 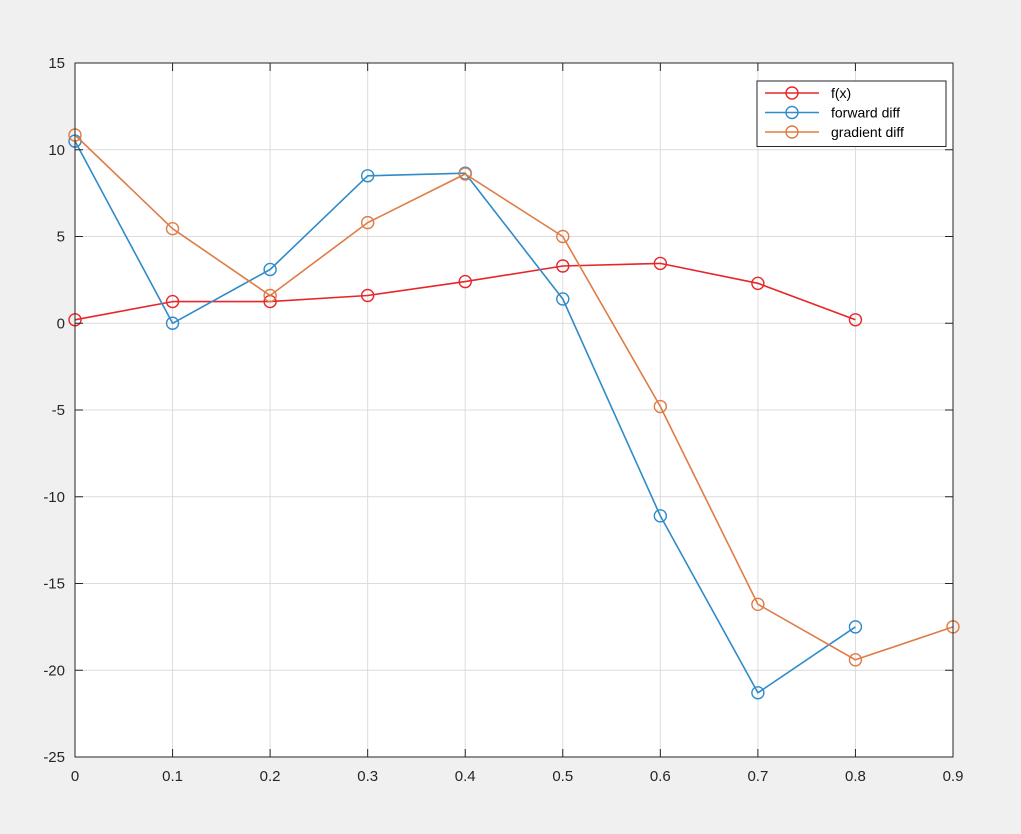 What do you see at coordinates (61, 237) in the screenshot?
I see `y-tick-label: 5` at bounding box center [61, 237].